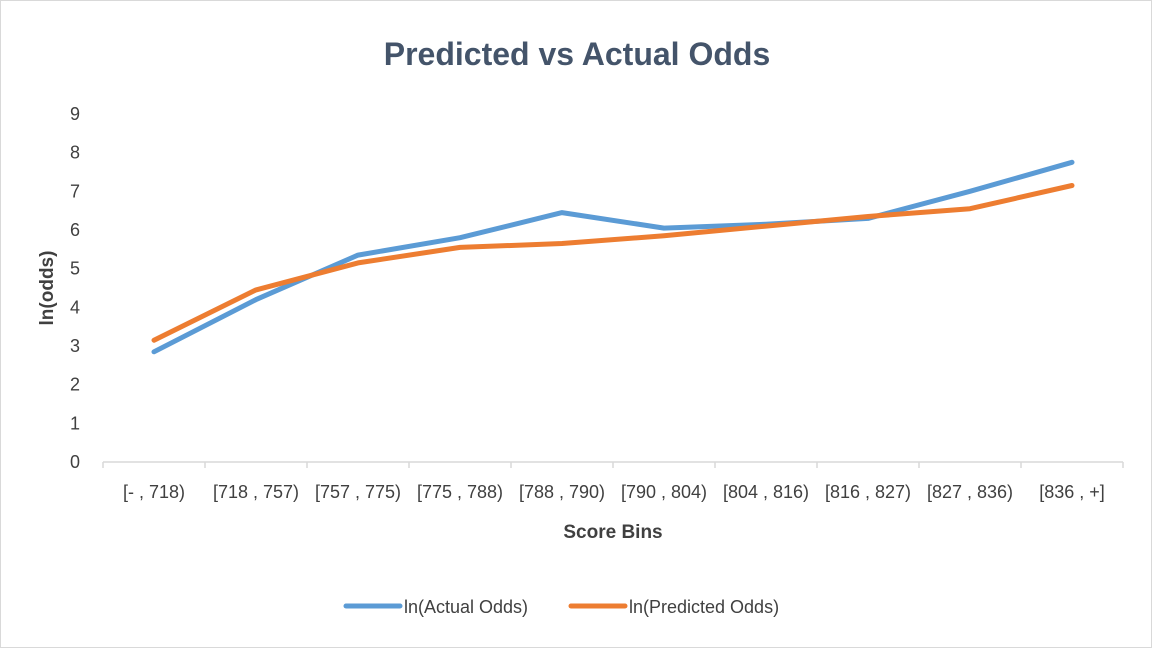  What do you see at coordinates (75, 153) in the screenshot?
I see `y-tick-label: 8` at bounding box center [75, 153].